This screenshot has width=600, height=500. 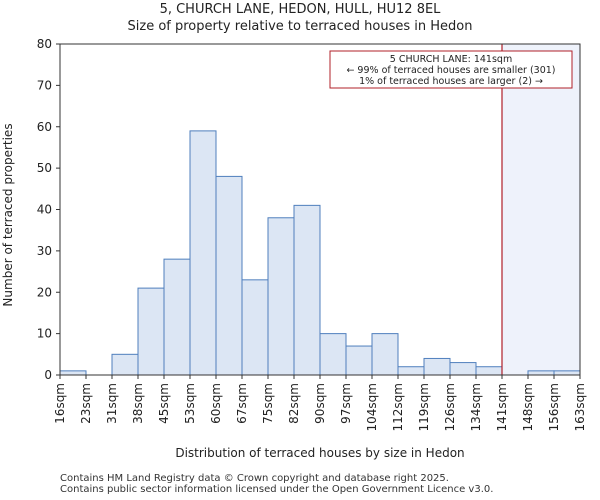 What do you see at coordinates (44, 210) in the screenshot?
I see `y-tick-label-40: 40` at bounding box center [44, 210].